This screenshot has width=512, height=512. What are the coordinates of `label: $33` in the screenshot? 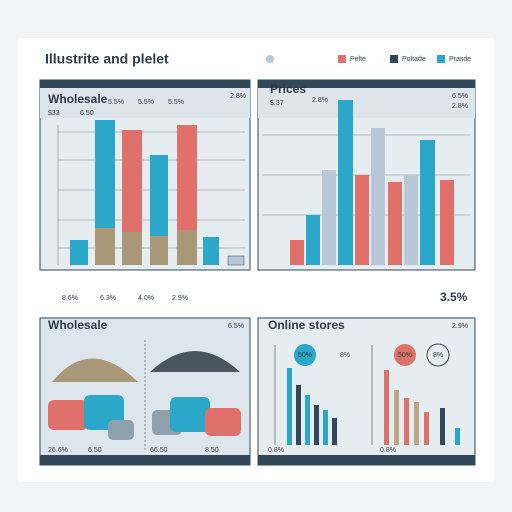 It's located at (54, 113).